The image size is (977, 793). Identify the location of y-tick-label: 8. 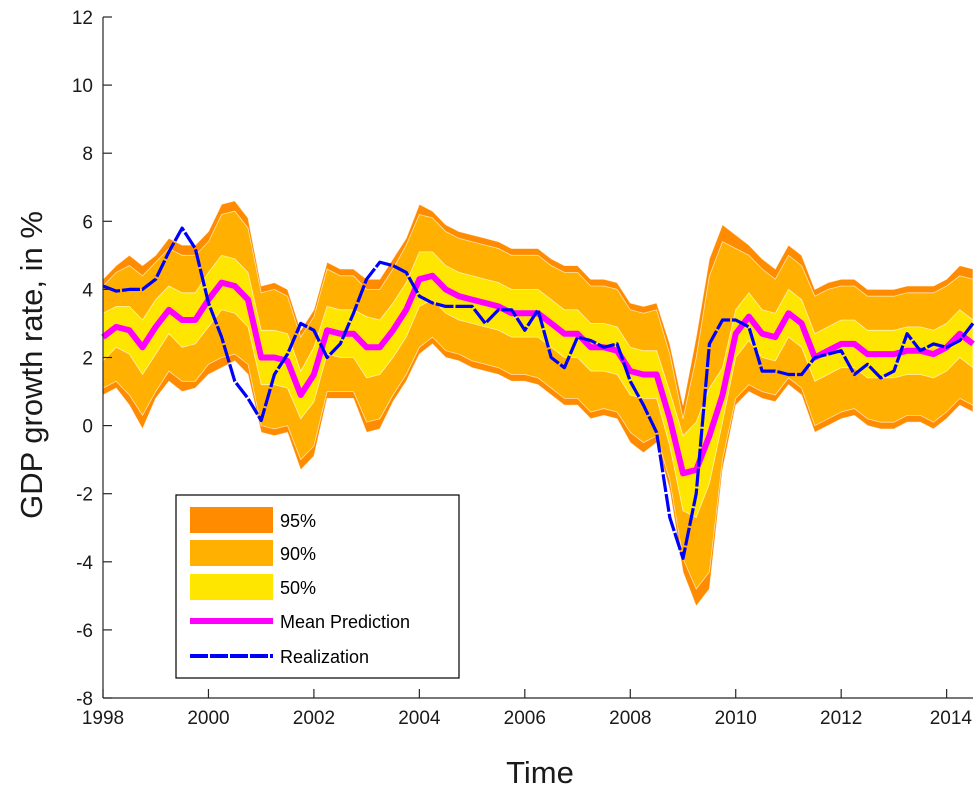
(87, 154).